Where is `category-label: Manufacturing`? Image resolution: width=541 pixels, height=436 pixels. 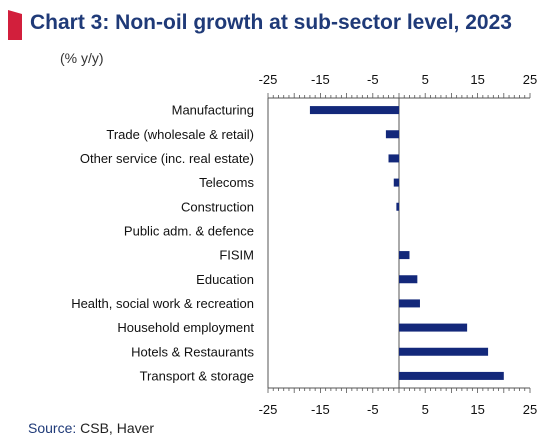
category-label: Manufacturing is located at coordinates (213, 110).